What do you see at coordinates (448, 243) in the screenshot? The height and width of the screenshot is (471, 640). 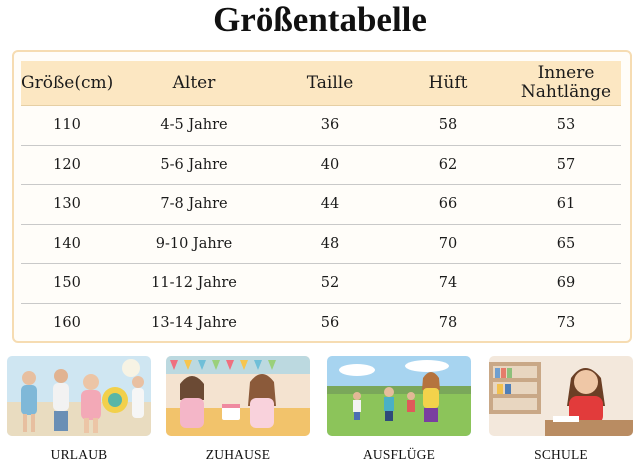 I see `cell-hip: 70` at bounding box center [448, 243].